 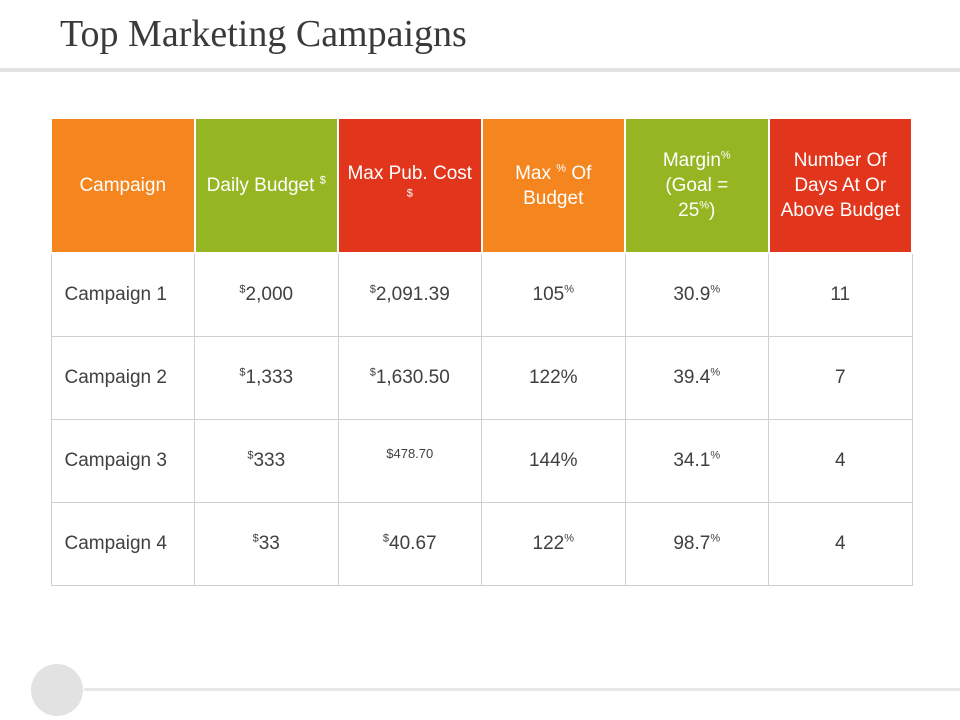 I want to click on max-of-budget-value: 144%, so click(x=553, y=460).